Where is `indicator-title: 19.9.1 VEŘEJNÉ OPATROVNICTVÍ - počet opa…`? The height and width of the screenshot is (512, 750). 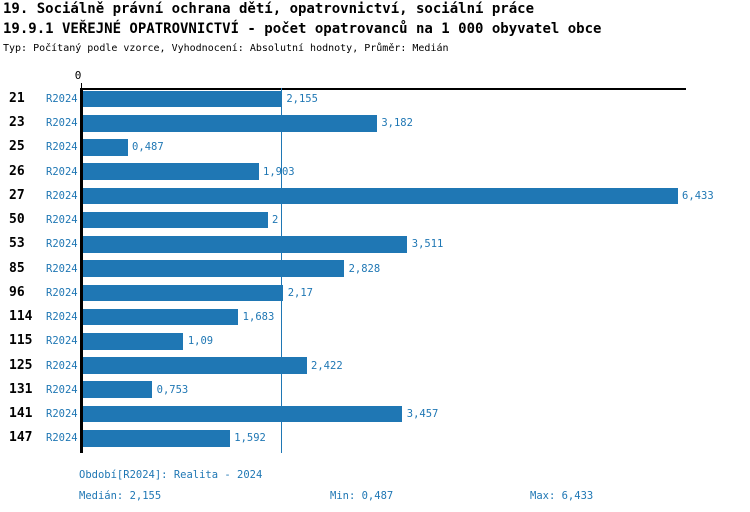 indicator-title: 19.9.1 VEŘEJNÉ OPATROVNICTVÍ - počet opa… is located at coordinates (302, 29).